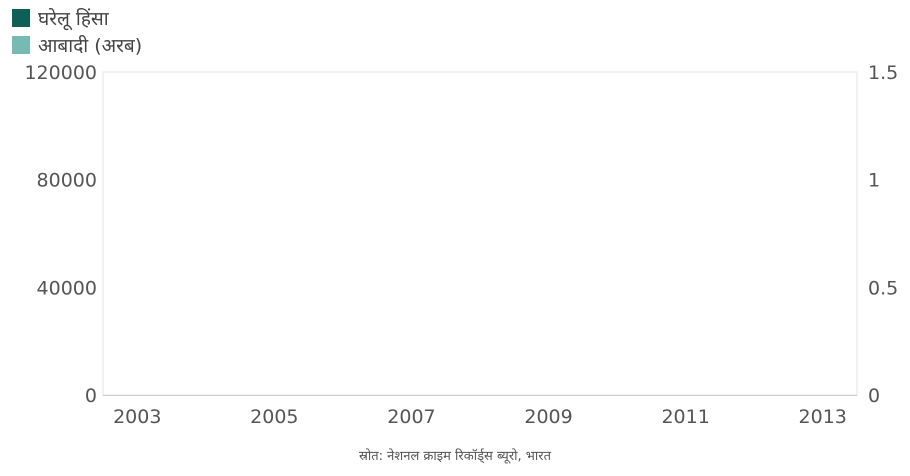 The width and height of the screenshot is (910, 476). I want to click on y-right-tick-1.5: 1.5, so click(883, 73).